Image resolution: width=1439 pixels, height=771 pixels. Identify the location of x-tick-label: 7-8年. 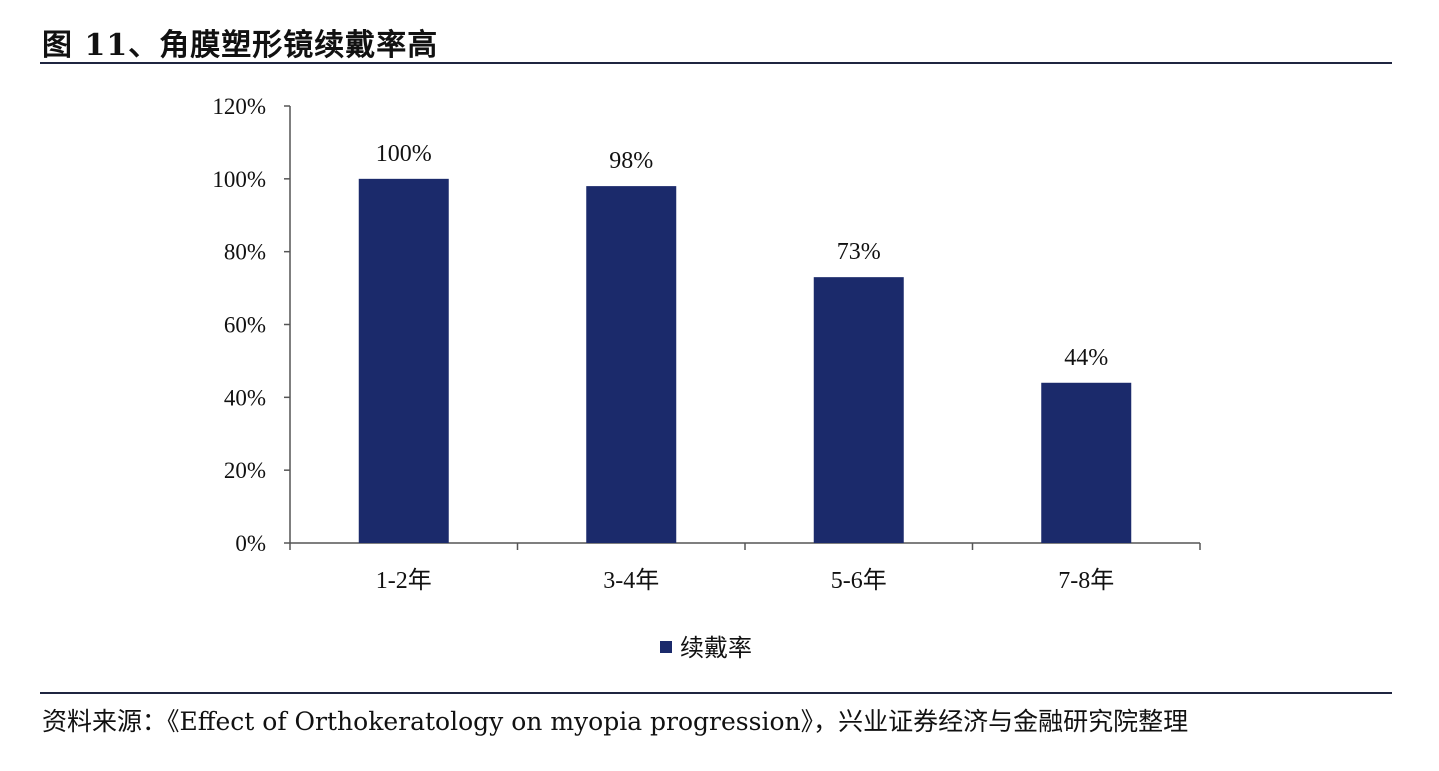
(1086, 580).